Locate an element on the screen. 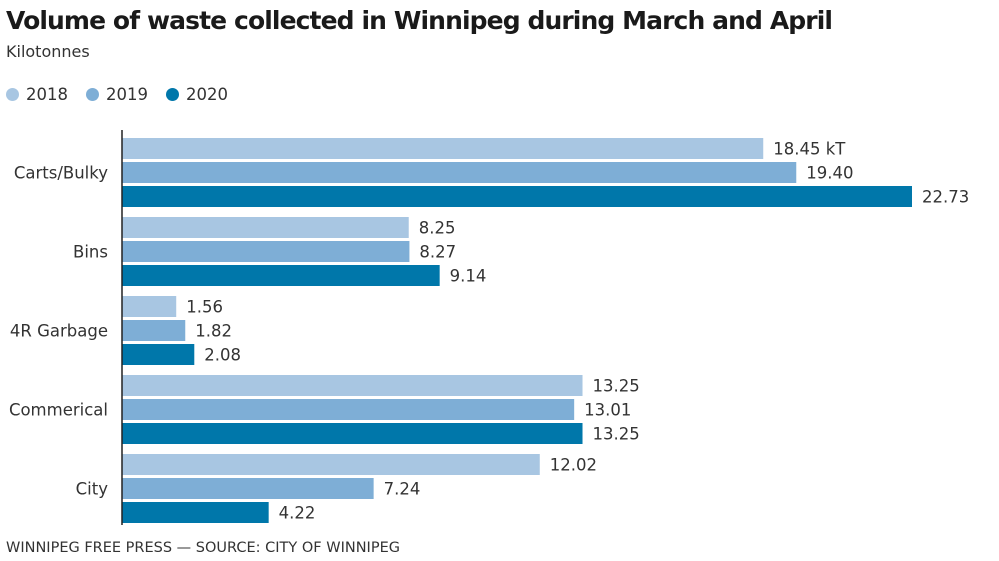 The width and height of the screenshot is (999, 561). legend-swatch-2020 is located at coordinates (172, 94).